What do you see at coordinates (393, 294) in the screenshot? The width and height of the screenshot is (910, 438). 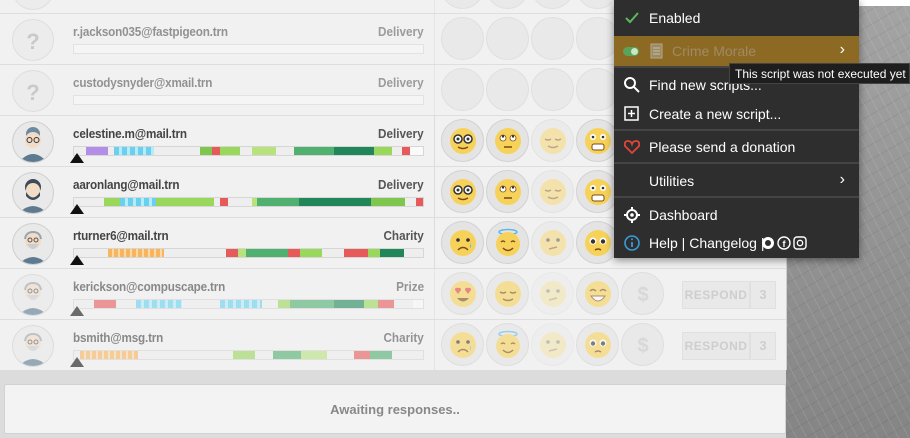 I see `list-item: kerickson@compuscape.trn Prize` at bounding box center [393, 294].